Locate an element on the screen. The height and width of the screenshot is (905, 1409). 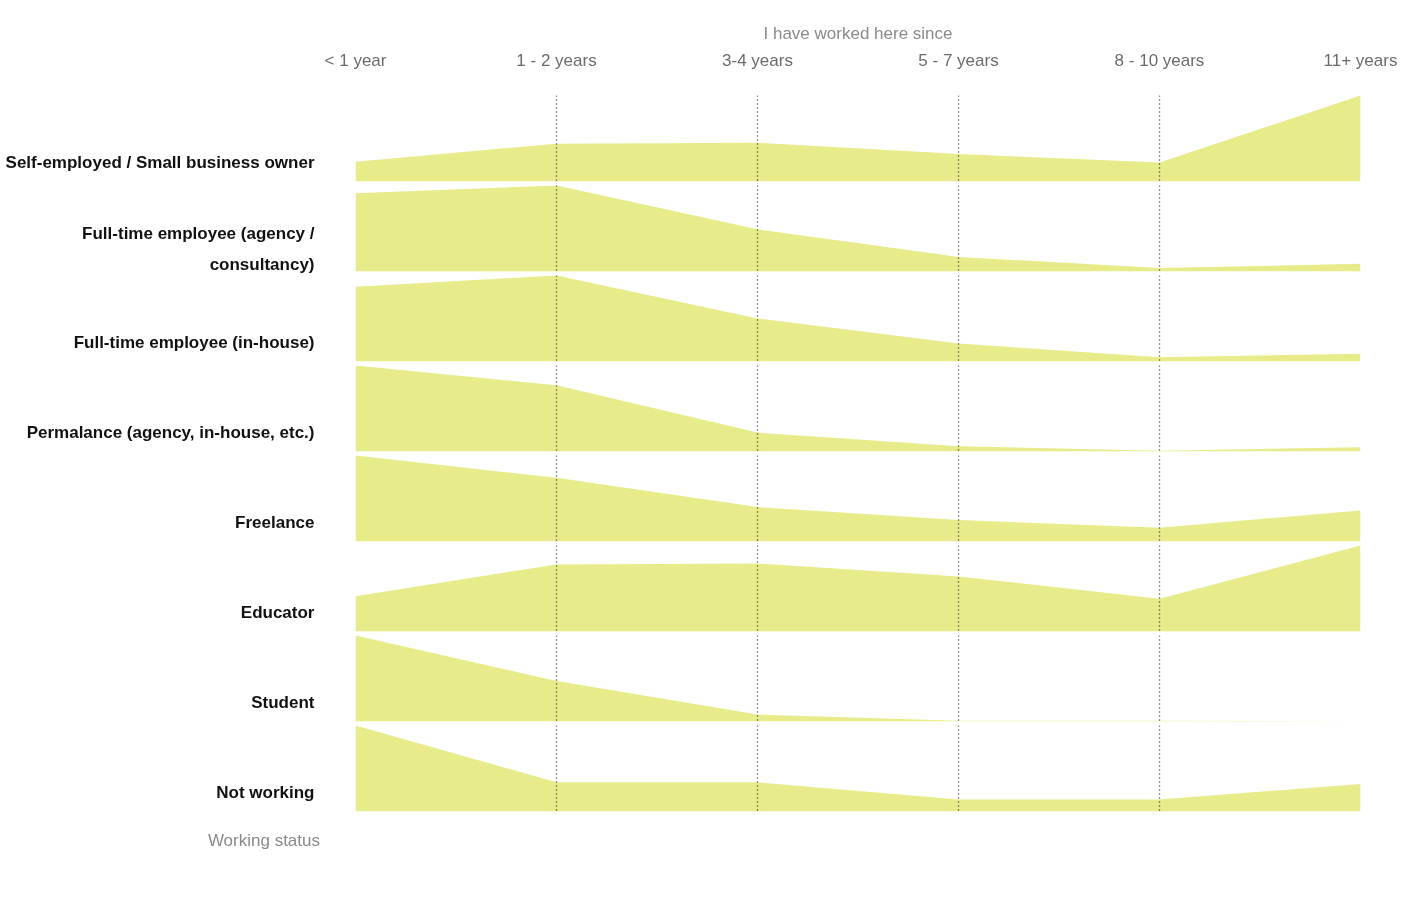
x-tick-label: < 1 year is located at coordinates (355, 60).